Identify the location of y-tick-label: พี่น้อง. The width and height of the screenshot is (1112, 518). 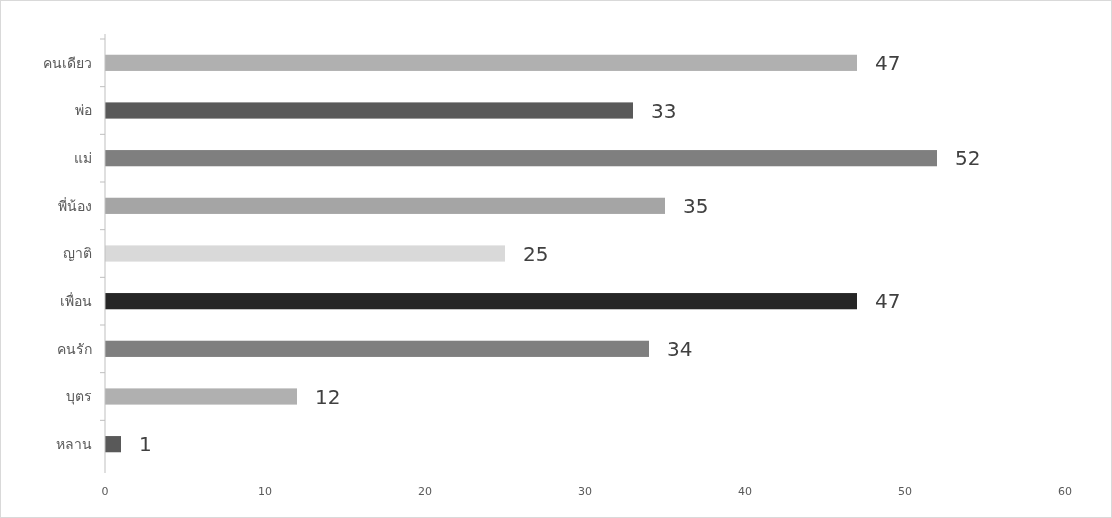
(75, 205).